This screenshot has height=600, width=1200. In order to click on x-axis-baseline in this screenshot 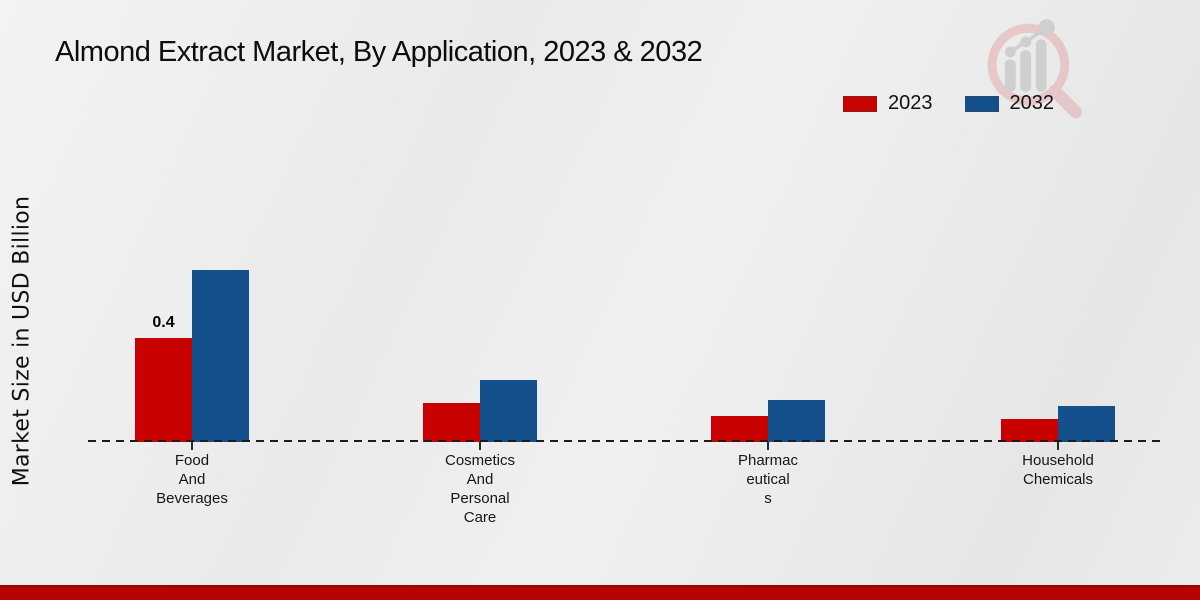, I will do `click(625, 441)`.